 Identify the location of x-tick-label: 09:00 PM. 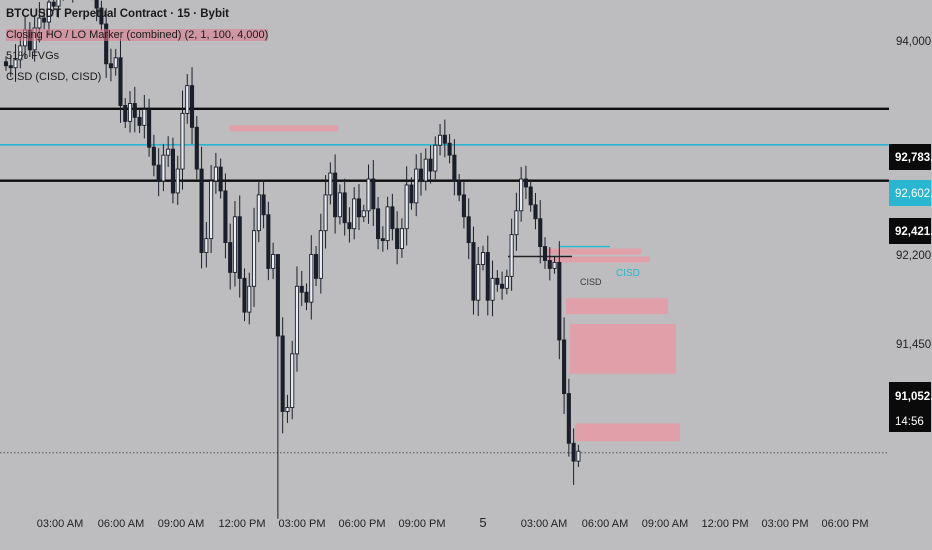
(421, 524).